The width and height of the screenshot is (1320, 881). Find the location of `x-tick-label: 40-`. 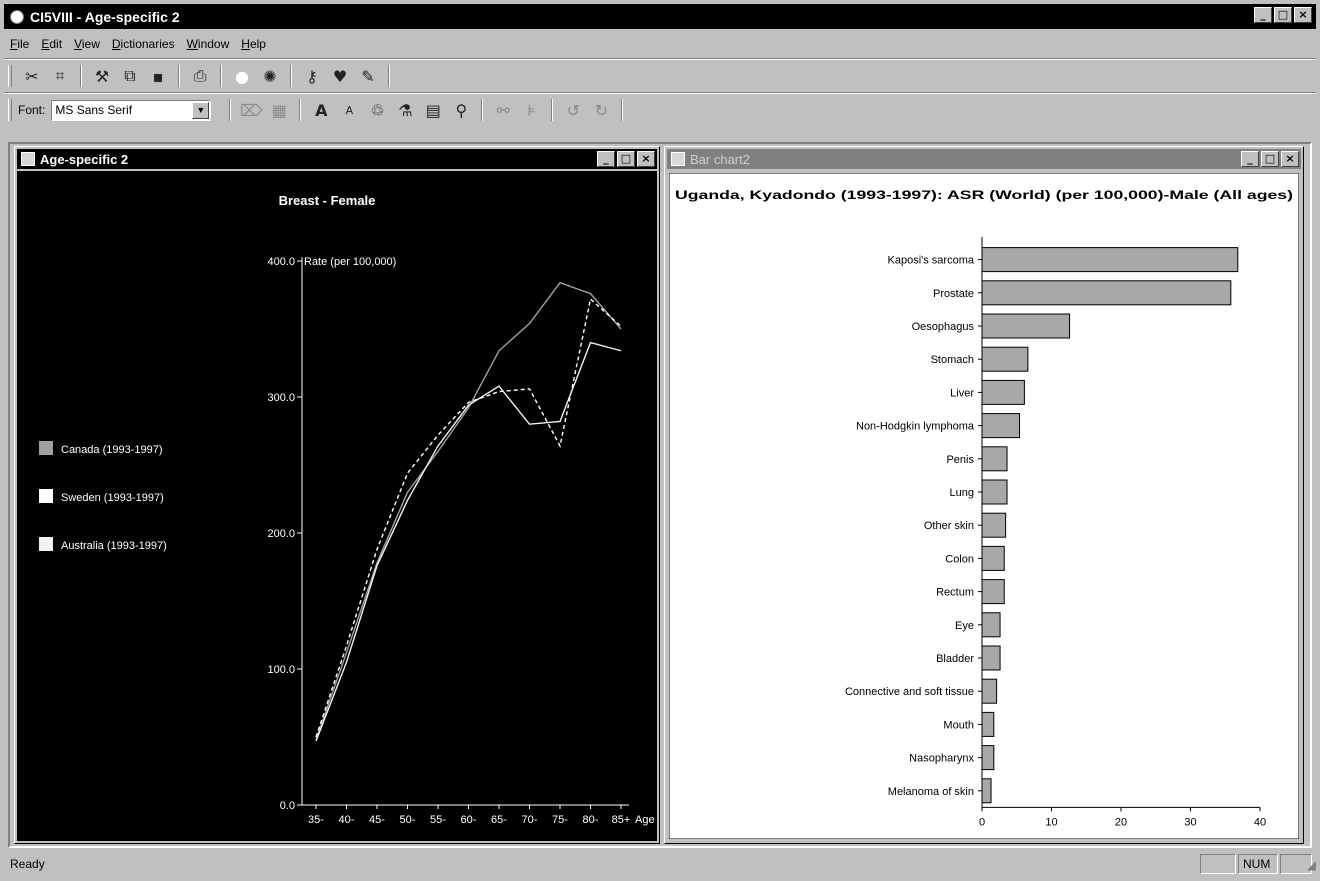

x-tick-label: 40- is located at coordinates (347, 820).